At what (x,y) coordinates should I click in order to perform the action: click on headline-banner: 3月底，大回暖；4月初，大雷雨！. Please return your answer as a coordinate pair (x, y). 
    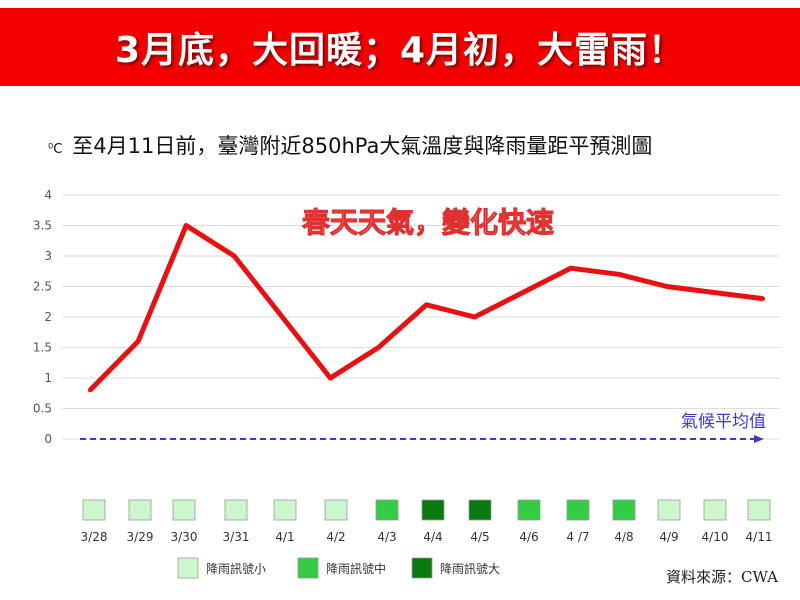
    Looking at the image, I should click on (400, 47).